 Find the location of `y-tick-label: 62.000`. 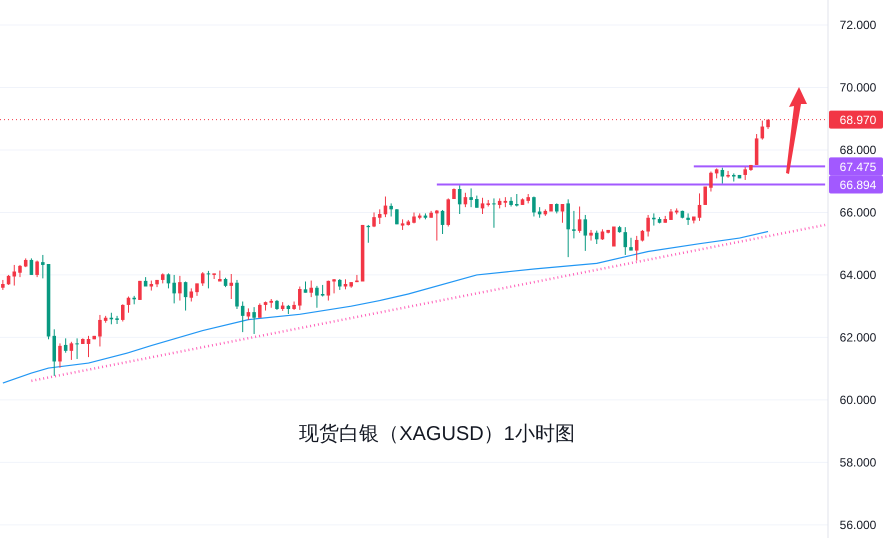

y-tick-label: 62.000 is located at coordinates (858, 337).